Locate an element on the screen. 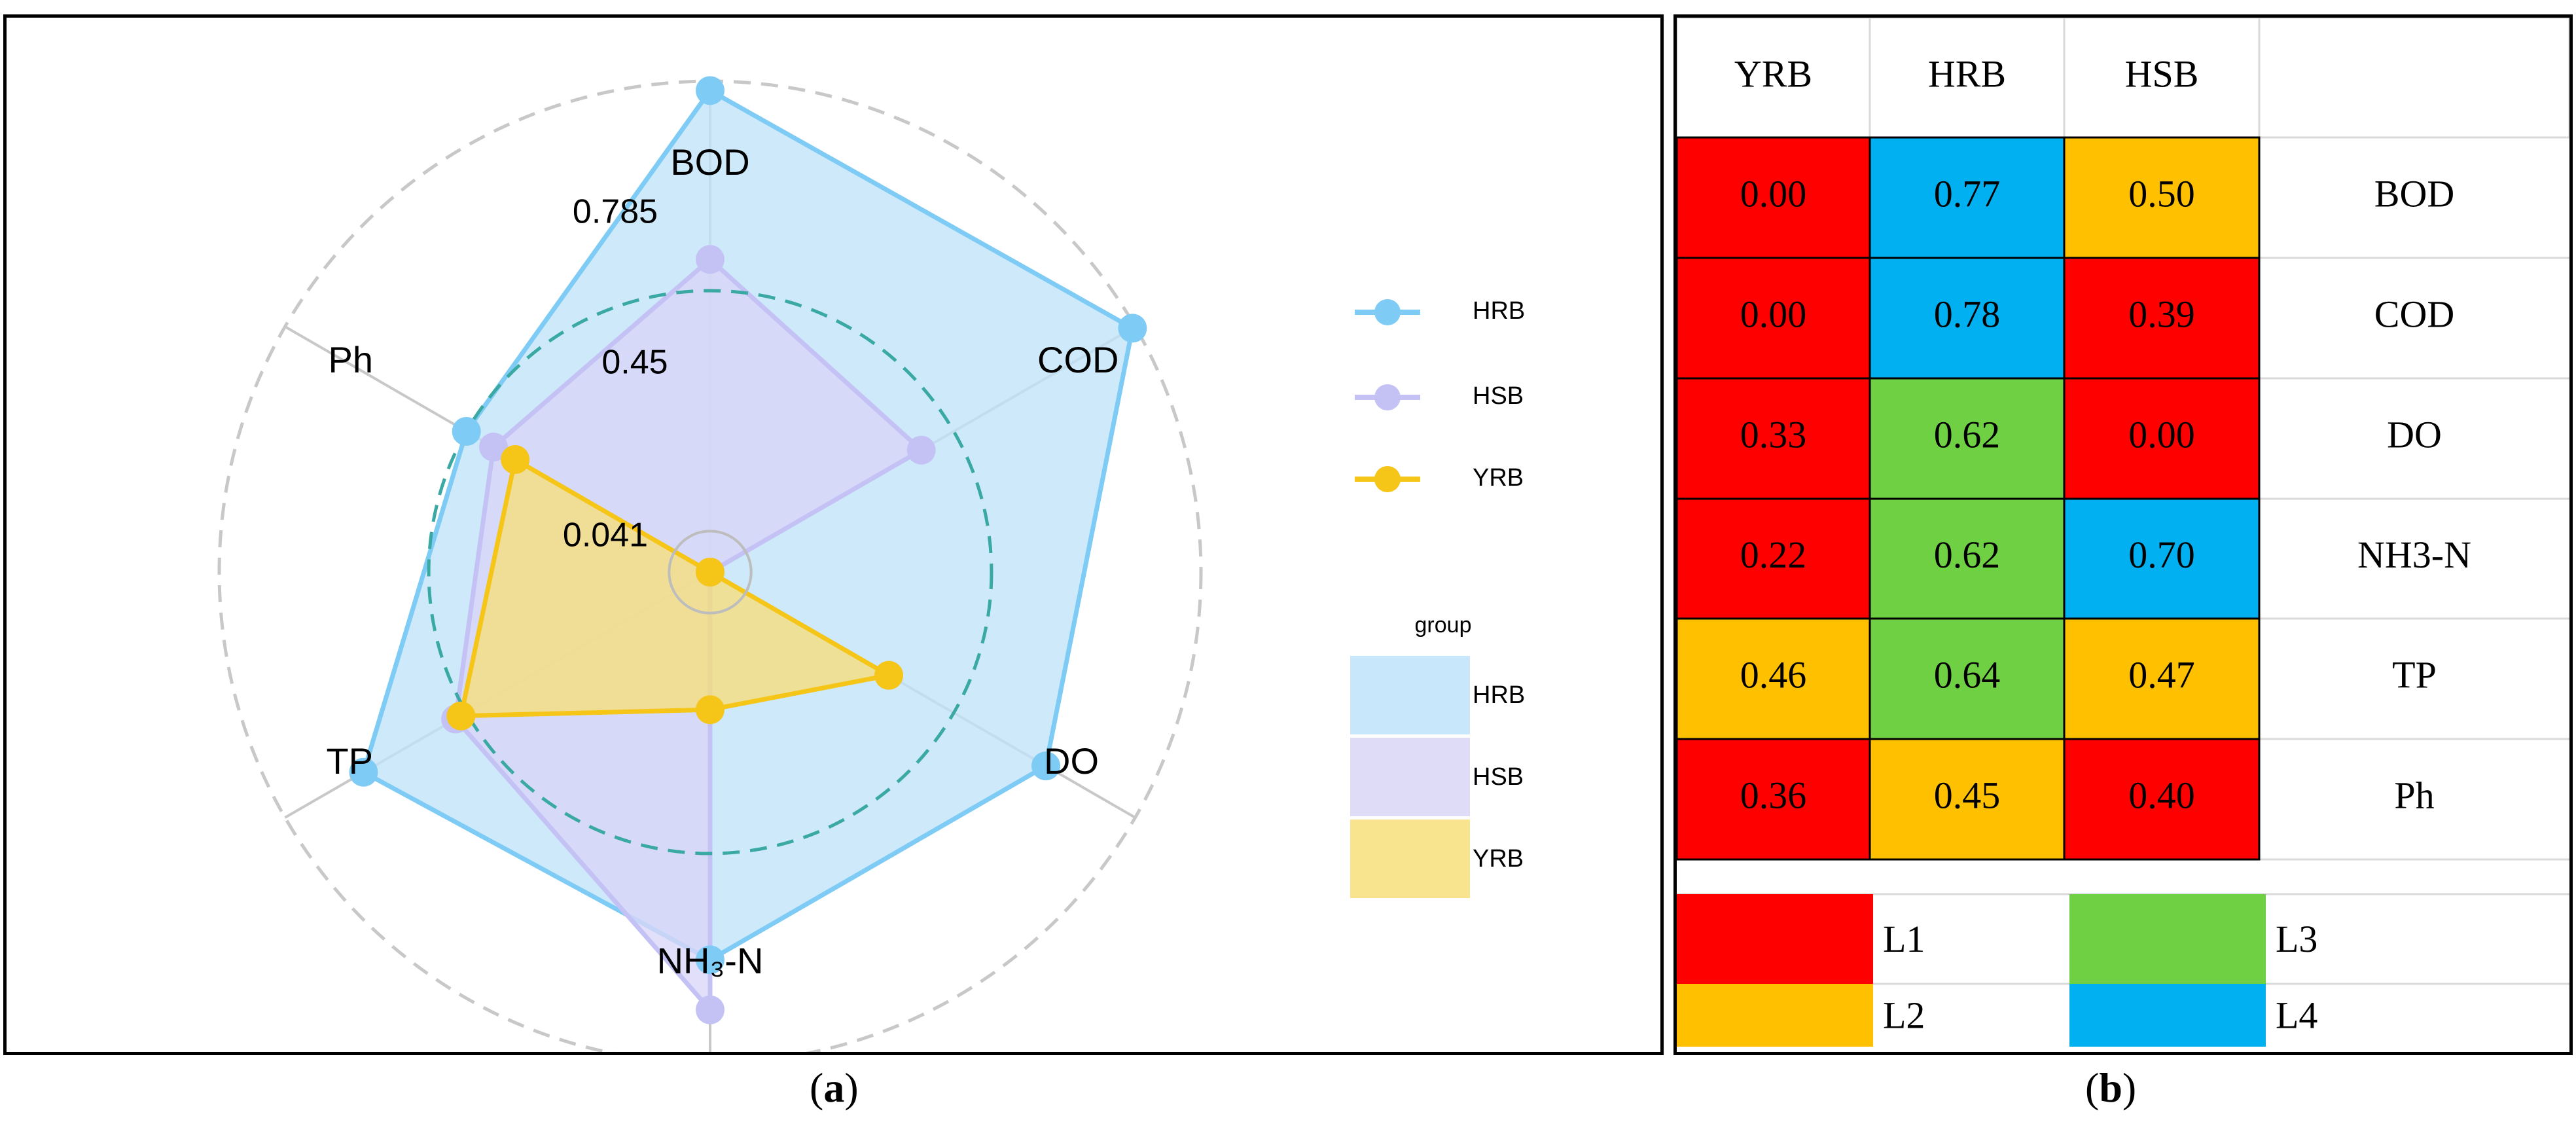 This screenshot has height=1137, width=2576. cell-value-cod-hsb: 0.39 is located at coordinates (2161, 314).